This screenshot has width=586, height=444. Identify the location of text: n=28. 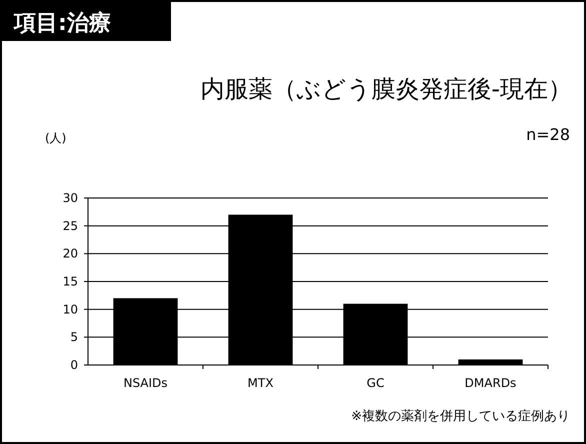
(548, 134).